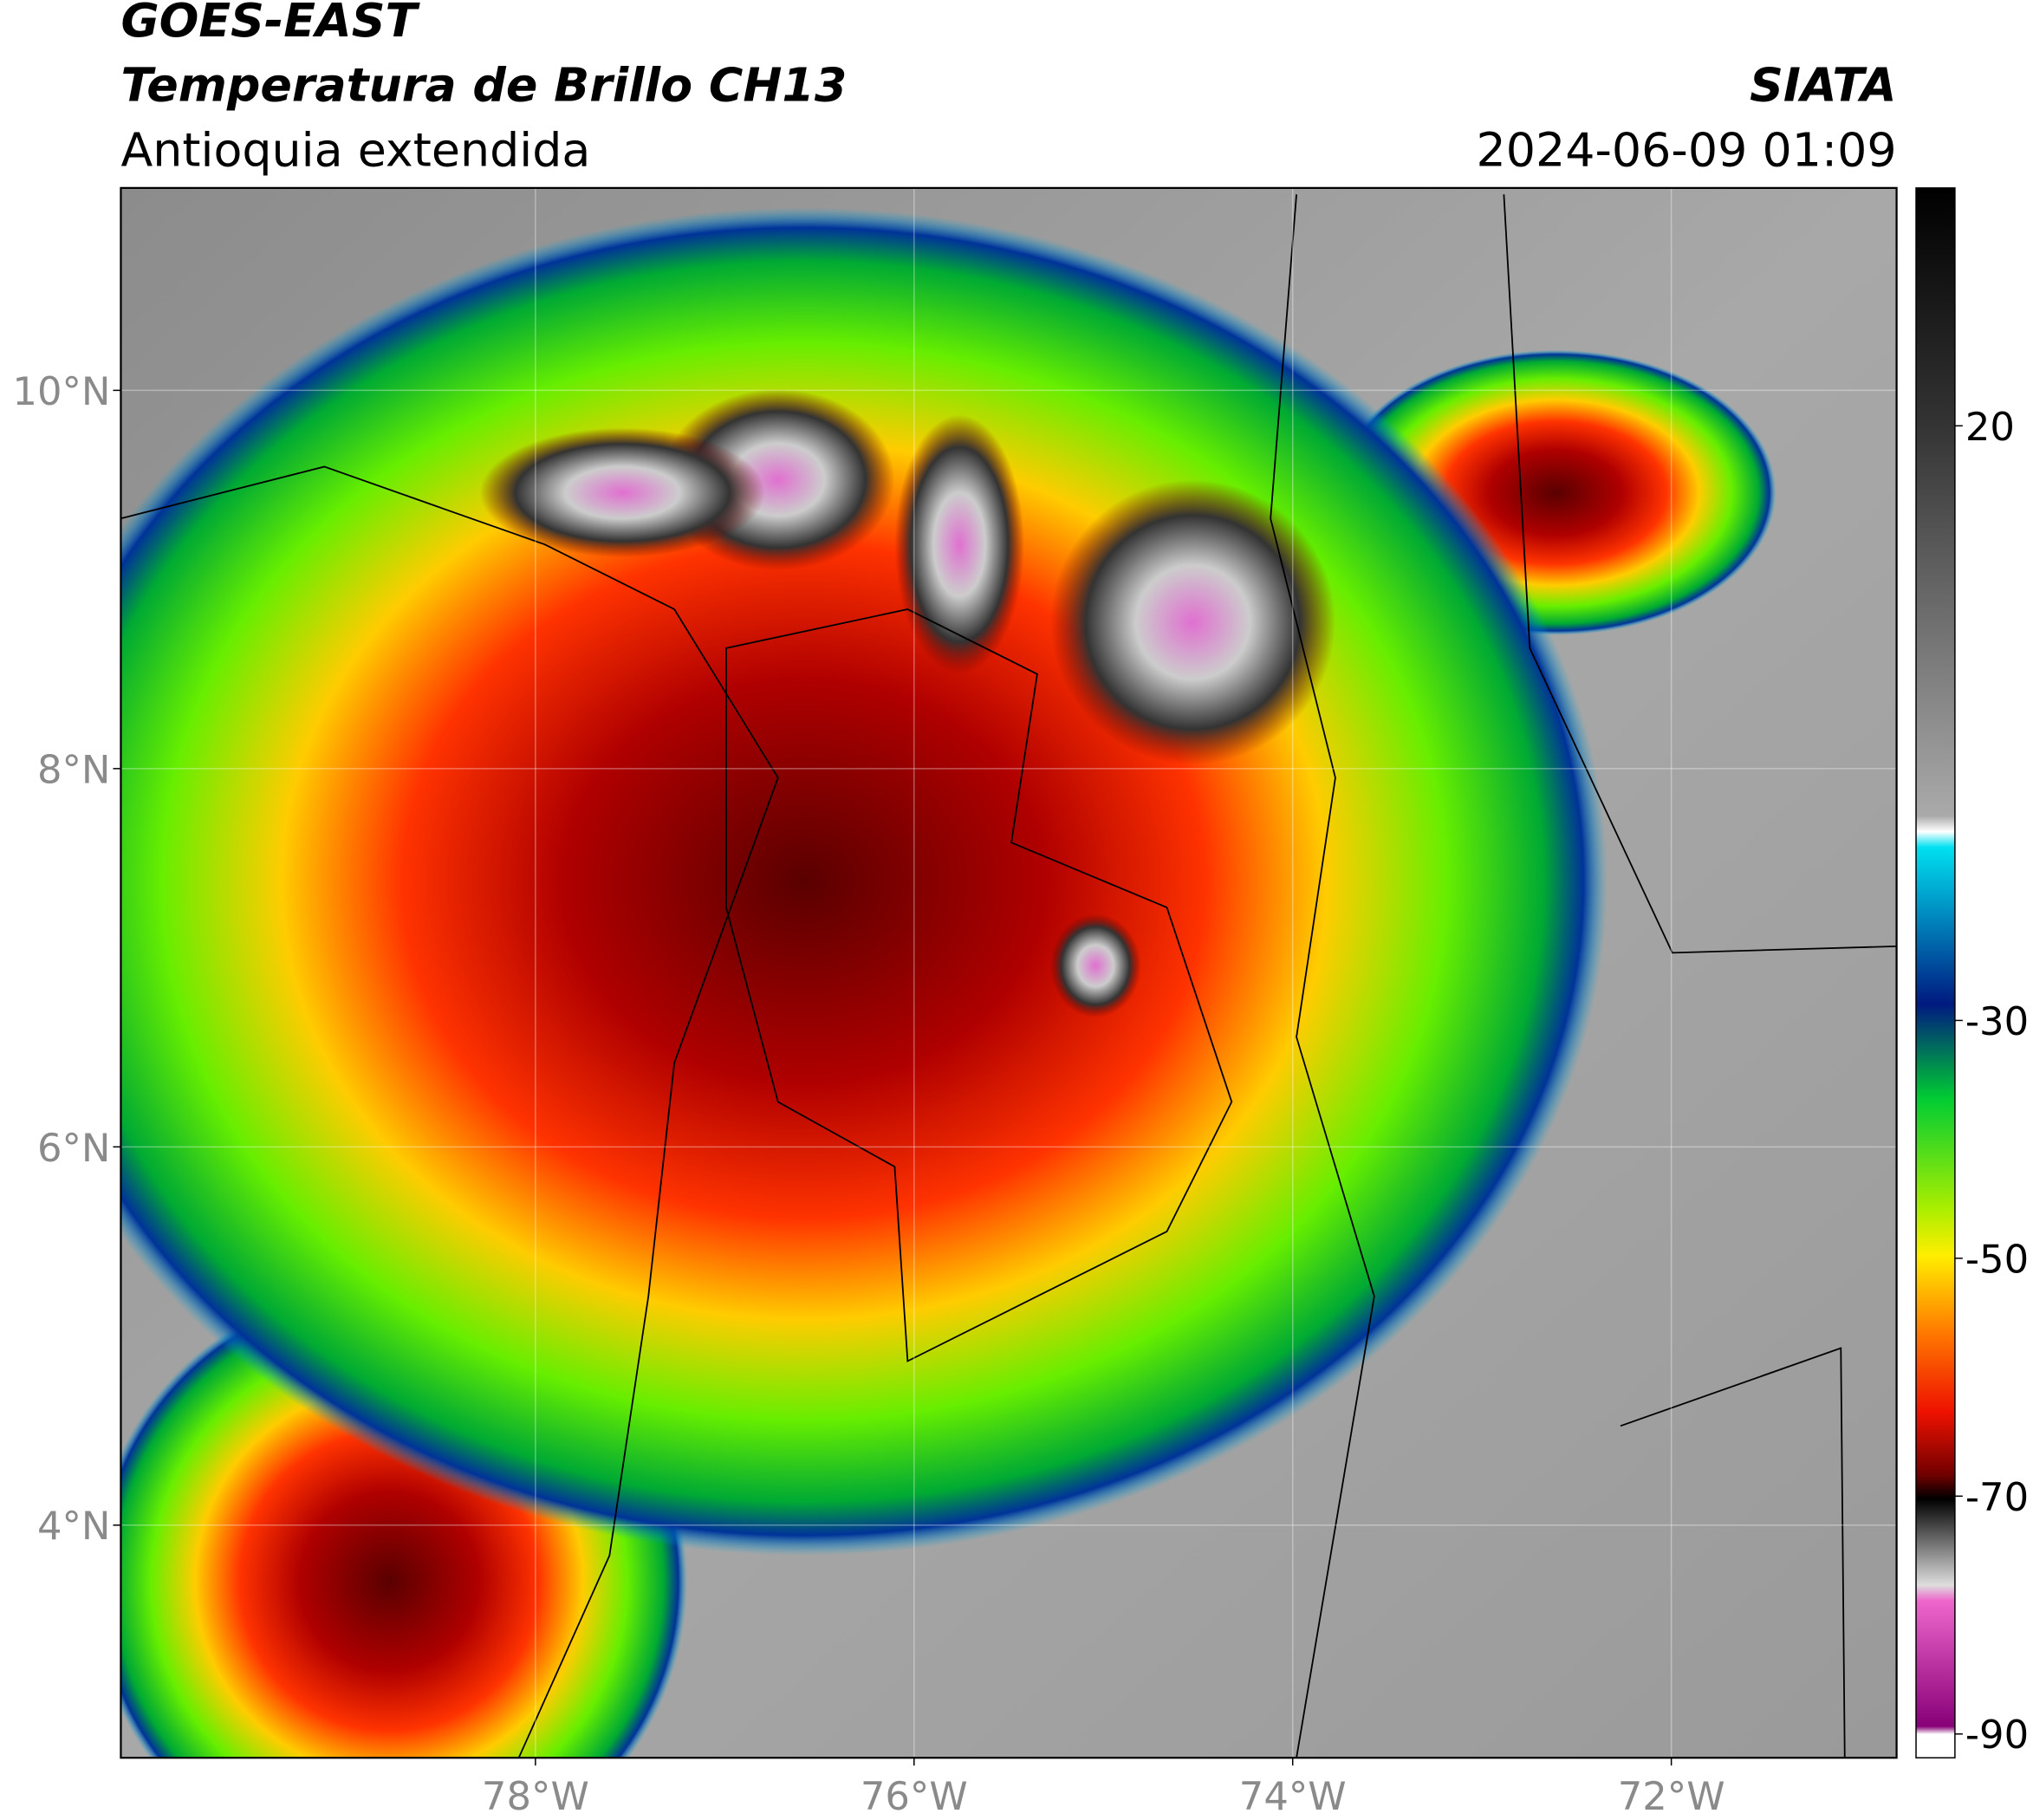 This screenshot has height=1820, width=2033. I want to click on colorbar-label: -50, so click(1997, 1259).